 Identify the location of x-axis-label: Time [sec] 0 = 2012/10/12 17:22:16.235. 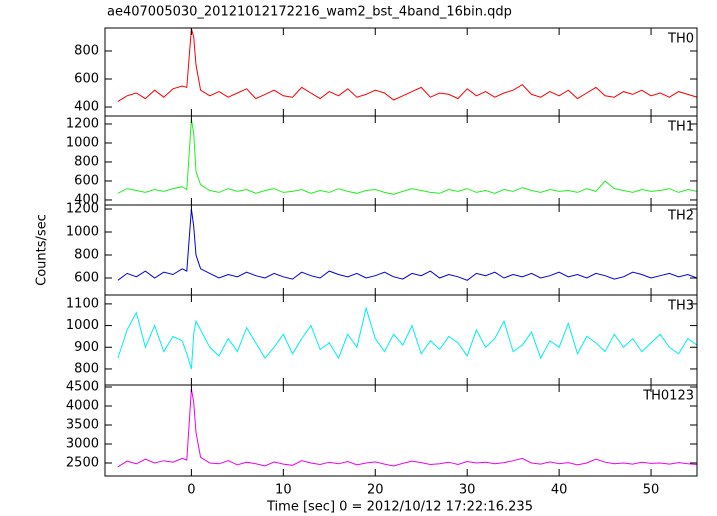
(399, 507).